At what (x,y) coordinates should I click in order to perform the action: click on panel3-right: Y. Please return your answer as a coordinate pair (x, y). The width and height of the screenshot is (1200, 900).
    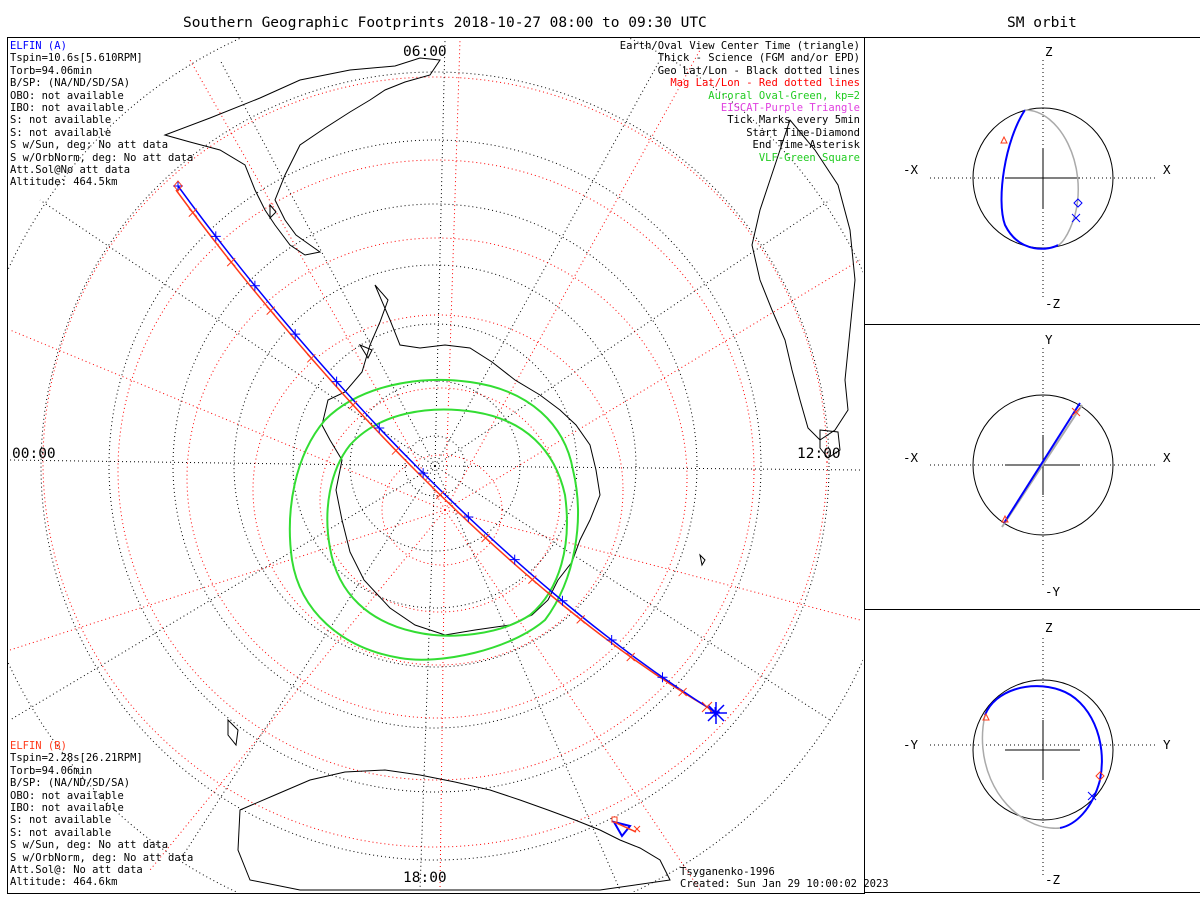
    Looking at the image, I should click on (1167, 744).